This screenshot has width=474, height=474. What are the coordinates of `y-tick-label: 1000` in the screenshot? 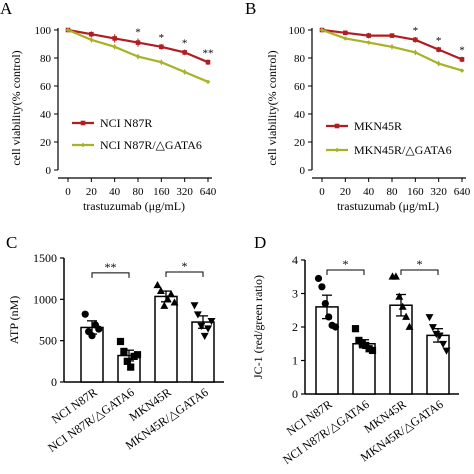 It's located at (45, 299).